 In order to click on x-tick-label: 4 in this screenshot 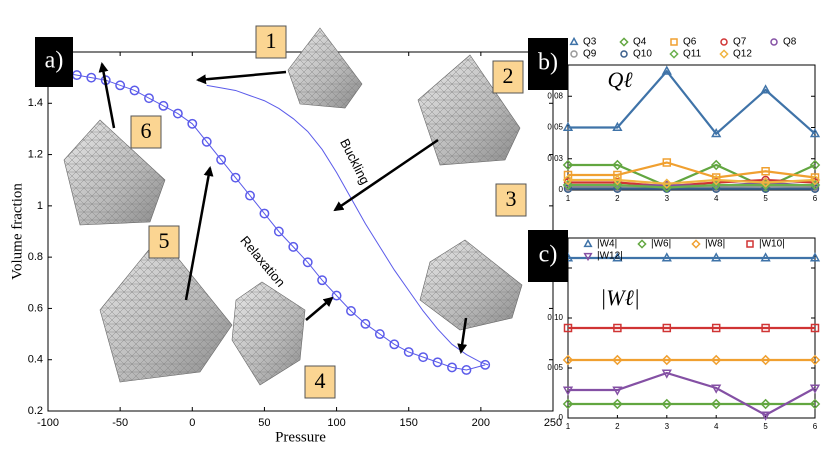, I will do `click(716, 426)`.